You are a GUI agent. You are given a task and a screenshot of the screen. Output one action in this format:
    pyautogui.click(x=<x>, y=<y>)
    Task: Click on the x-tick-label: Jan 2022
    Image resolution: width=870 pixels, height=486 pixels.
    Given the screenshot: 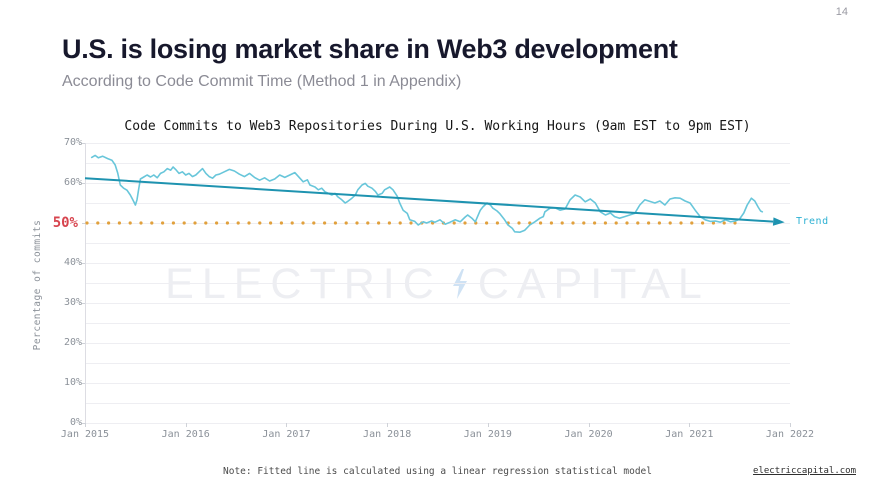 What is the action you would take?
    pyautogui.click(x=790, y=434)
    